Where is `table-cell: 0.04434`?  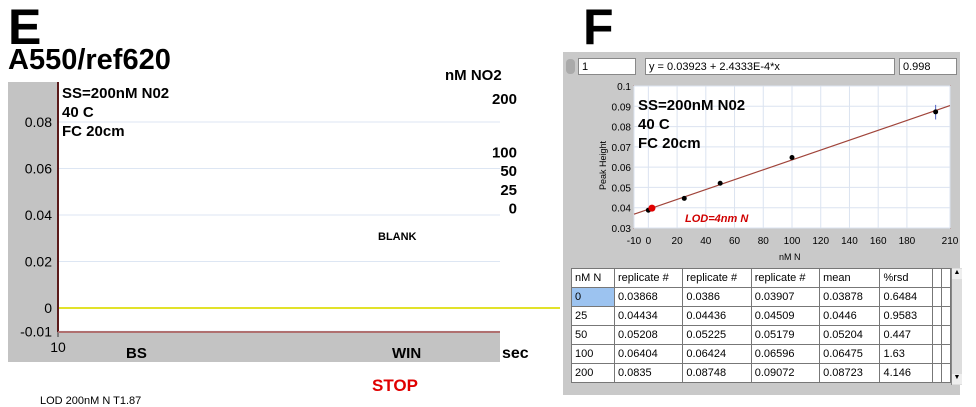
table-cell: 0.04434 is located at coordinates (648, 316).